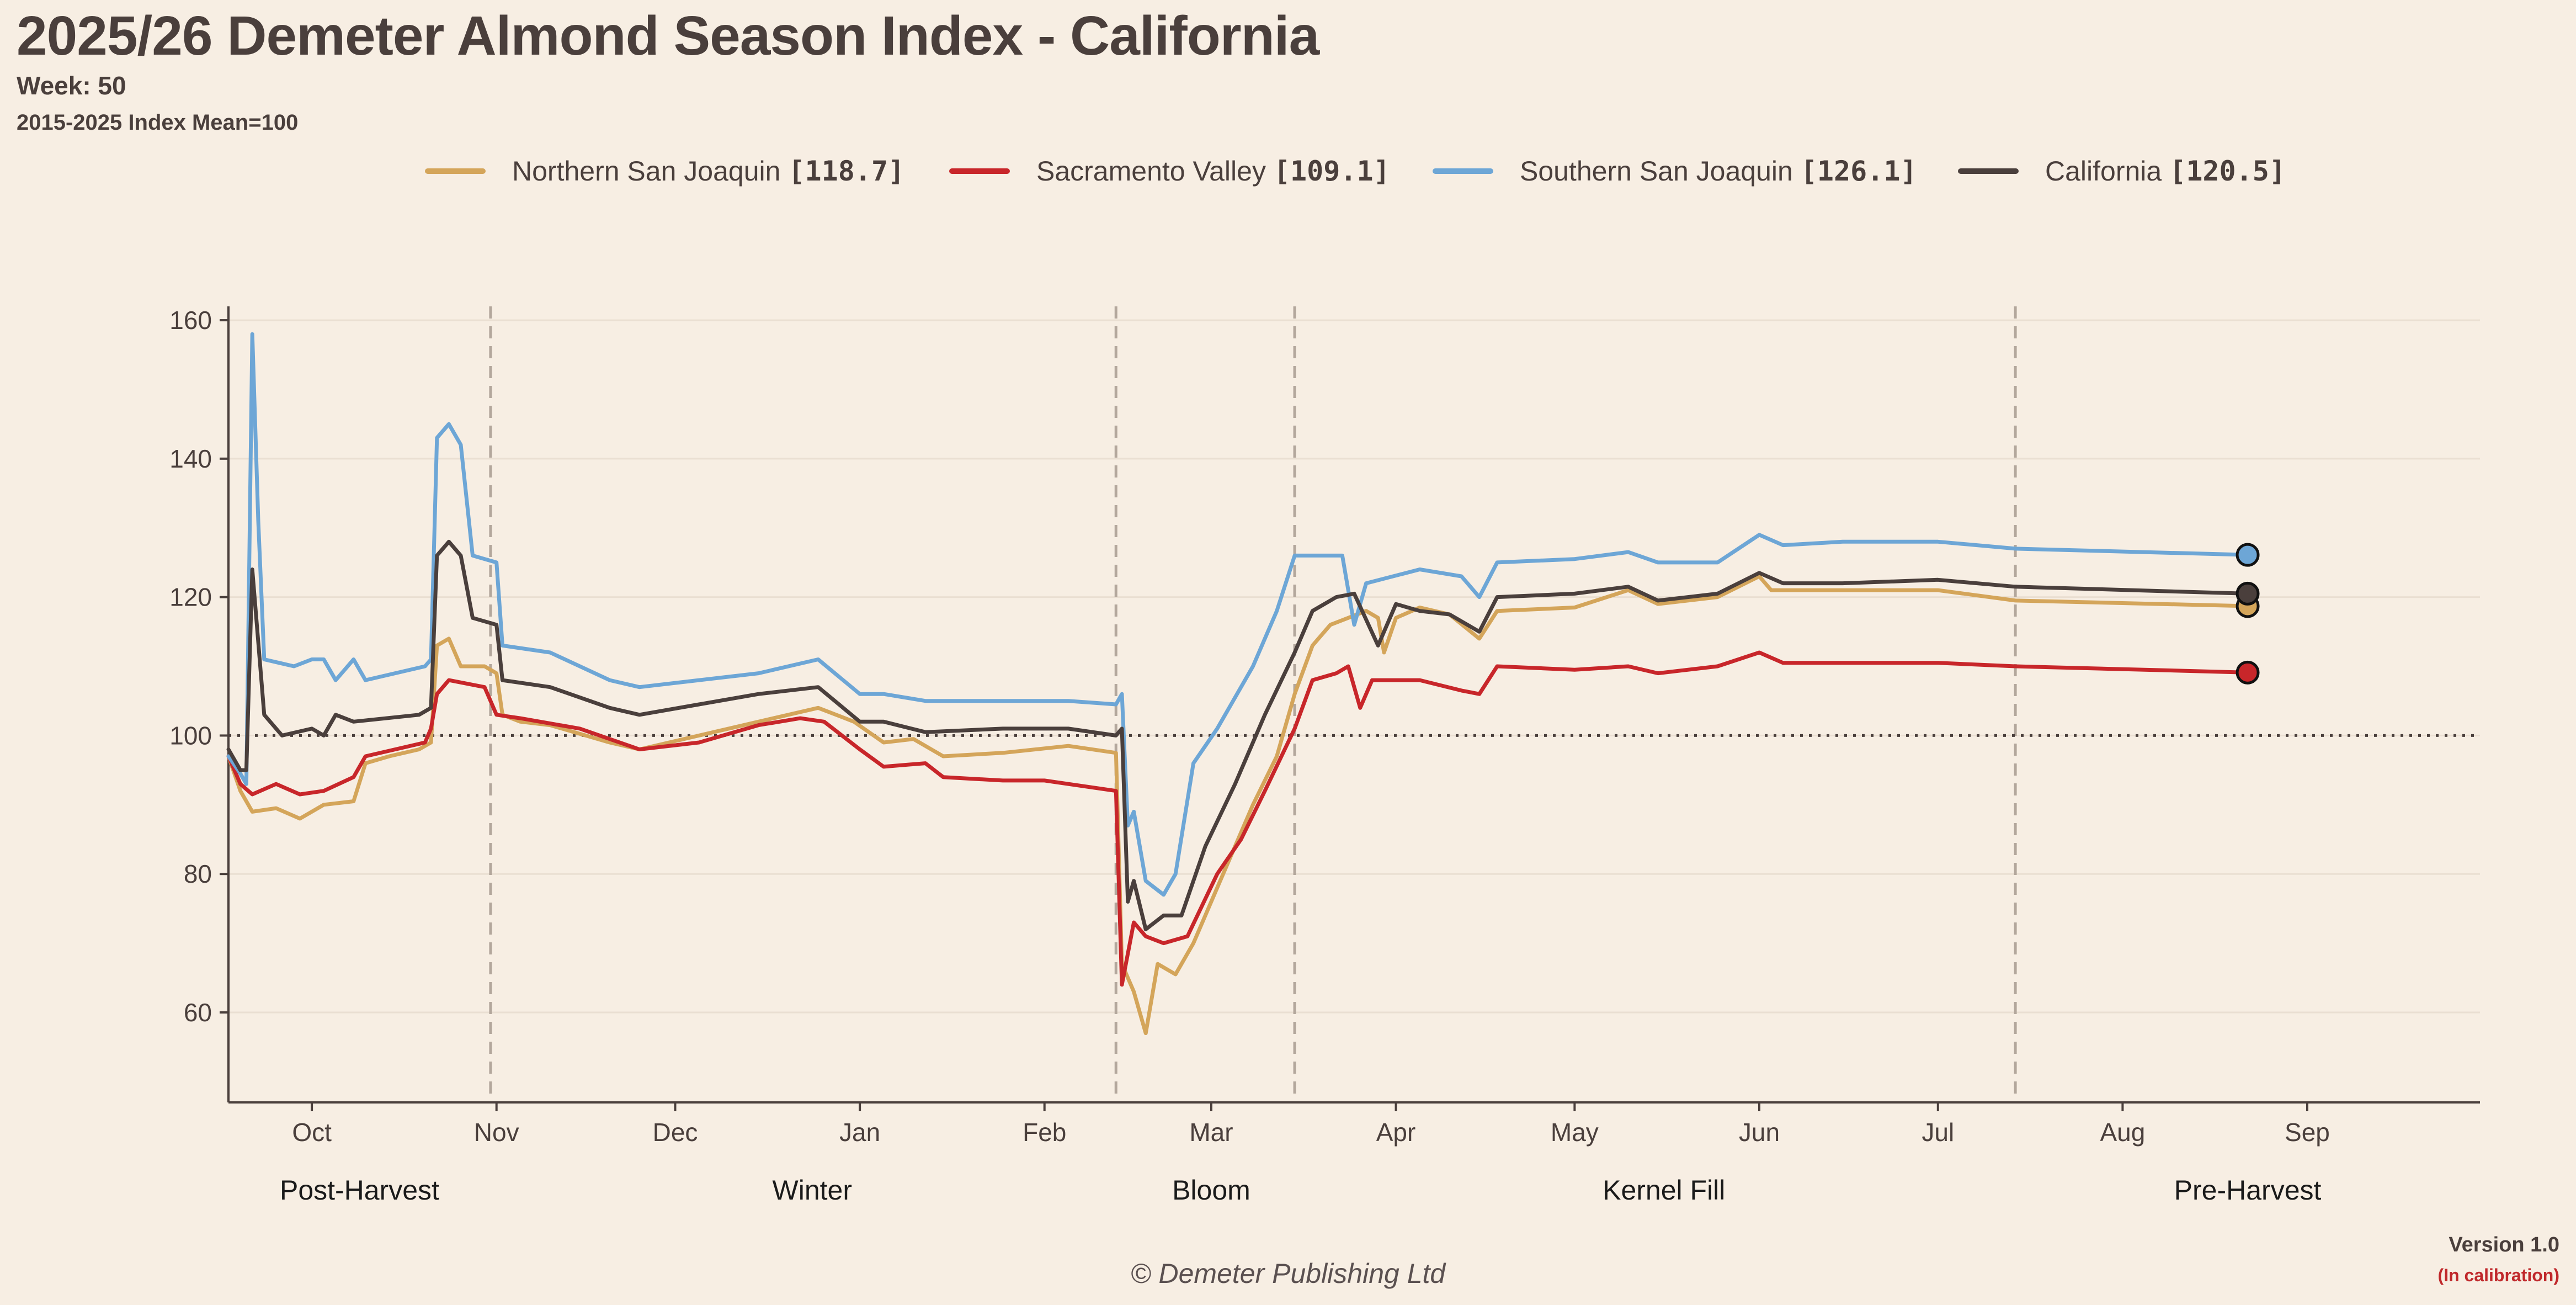  Describe the element at coordinates (190, 458) in the screenshot. I see `y-tick-label: 140` at that location.